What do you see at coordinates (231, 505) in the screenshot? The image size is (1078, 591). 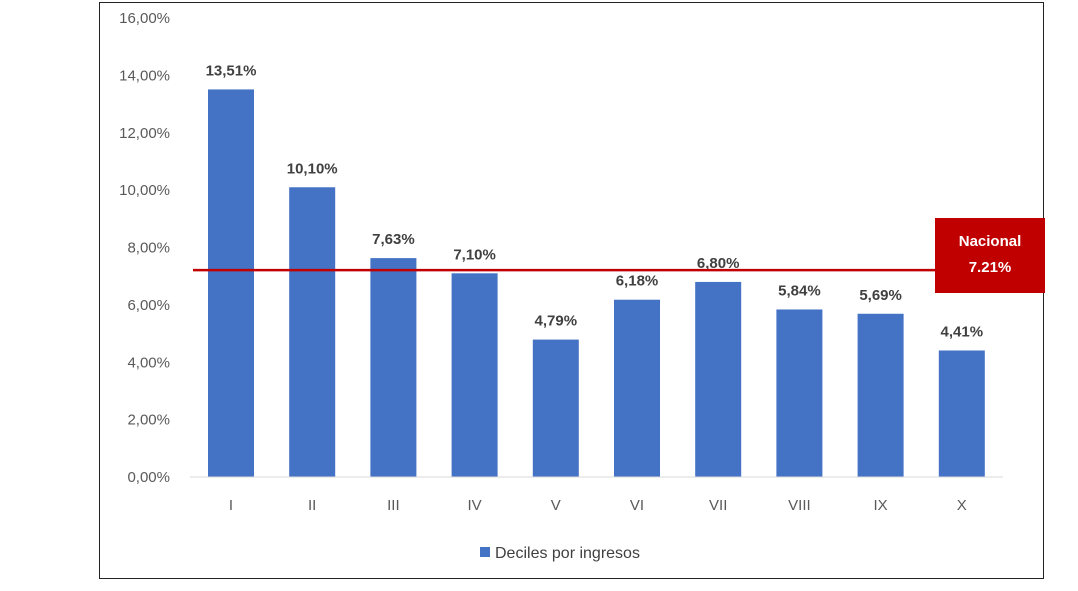 I see `x-tick-label: I` at bounding box center [231, 505].